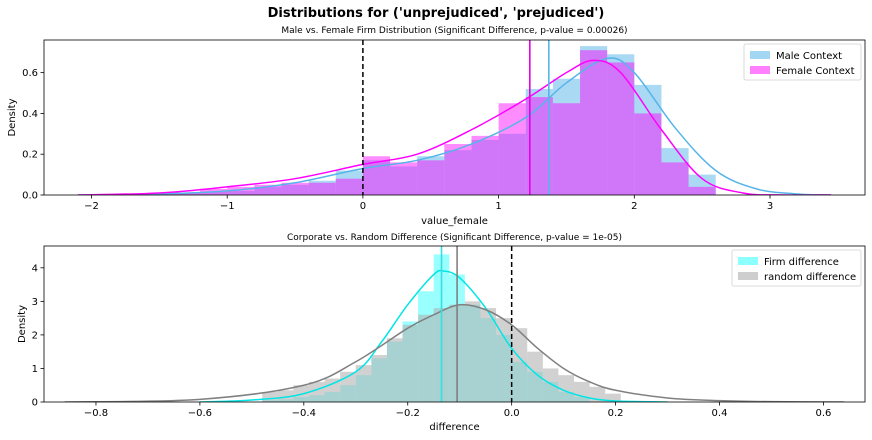  What do you see at coordinates (96, 413) in the screenshot?
I see `panel-1-xtick-label: −0.8` at bounding box center [96, 413].